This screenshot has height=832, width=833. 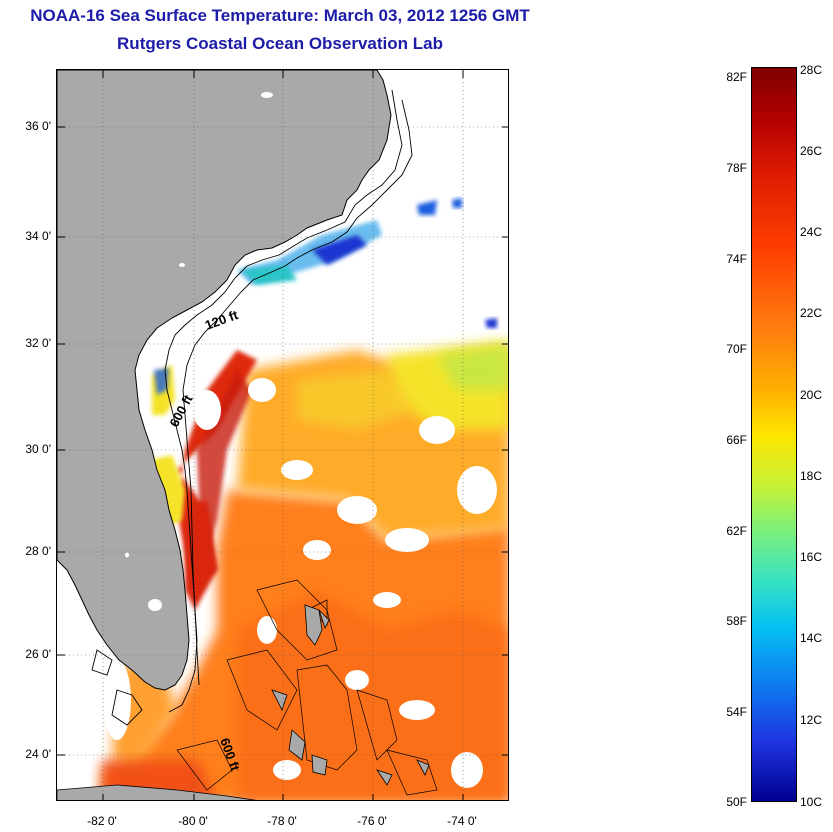 I want to click on colorbar-label-f: 54F, so click(x=736, y=712).